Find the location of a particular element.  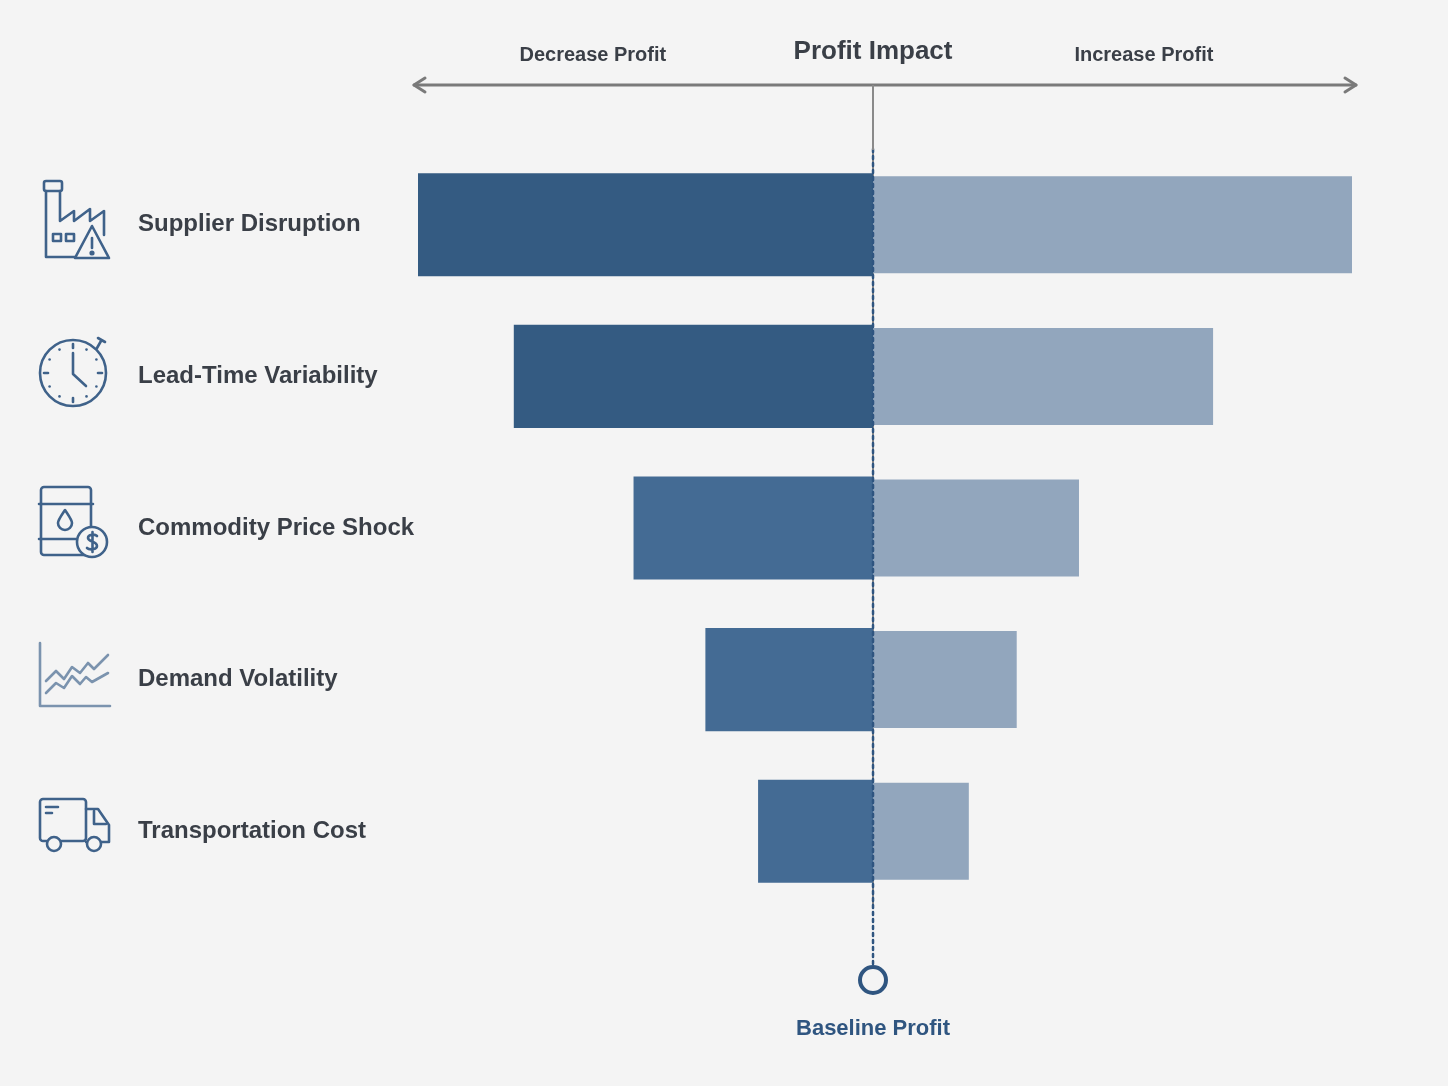

y-tick-label: Supplier Disruption is located at coordinates (249, 223).